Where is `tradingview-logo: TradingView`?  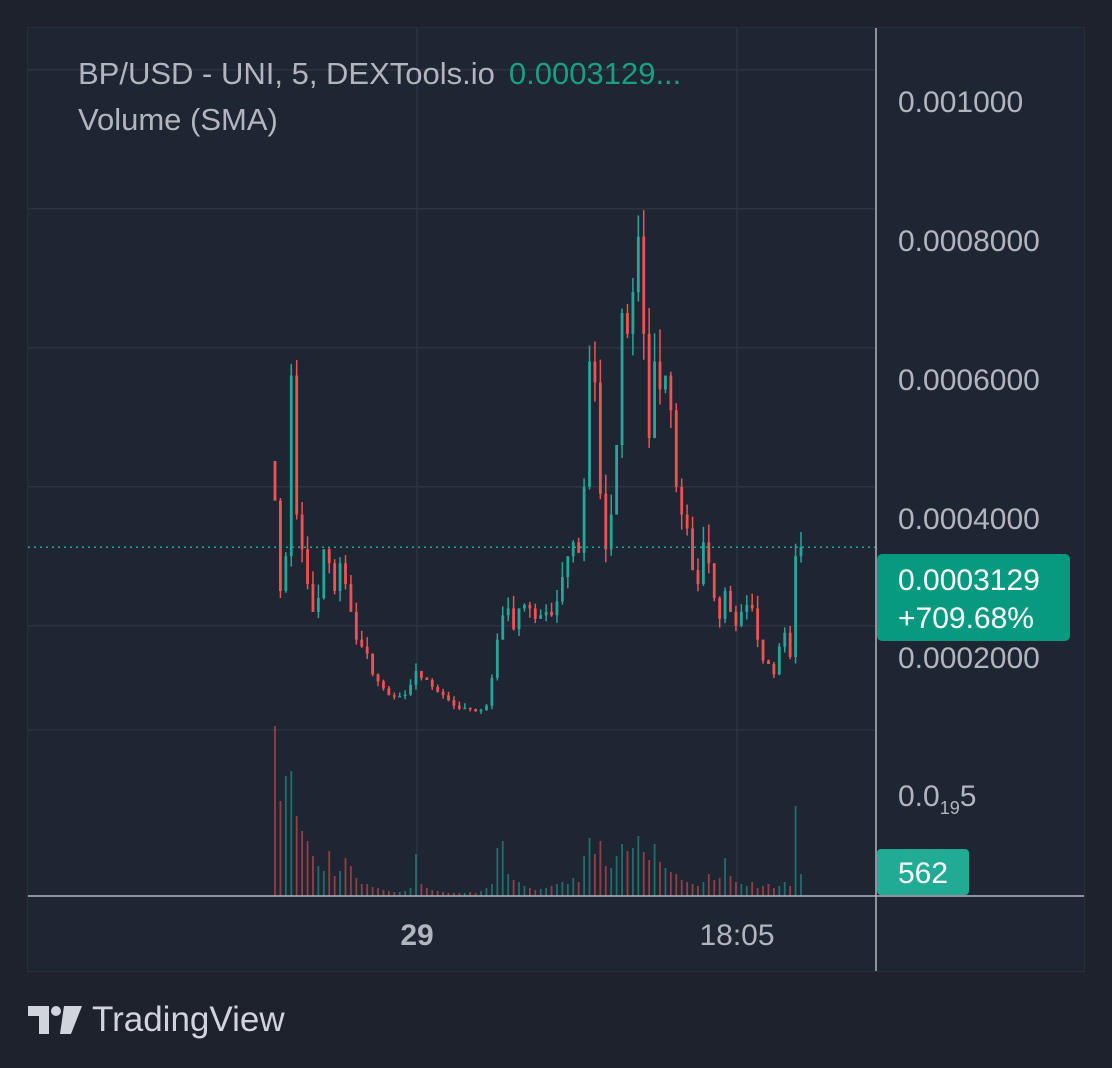
tradingview-logo: TradingView is located at coordinates (156, 1020).